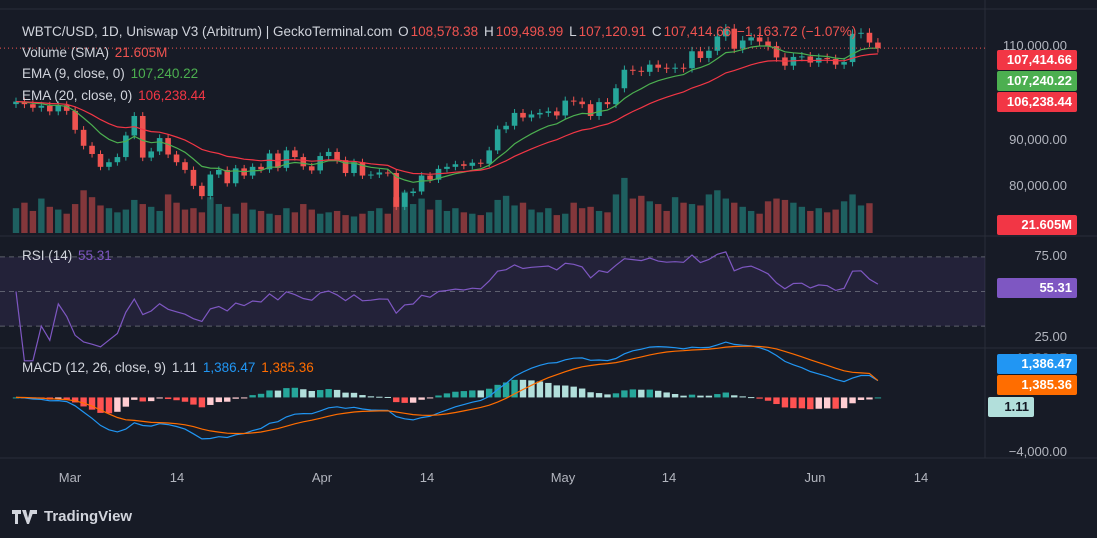  Describe the element at coordinates (1037, 385) in the screenshot. I see `signal-tag: 1,385.36` at that location.